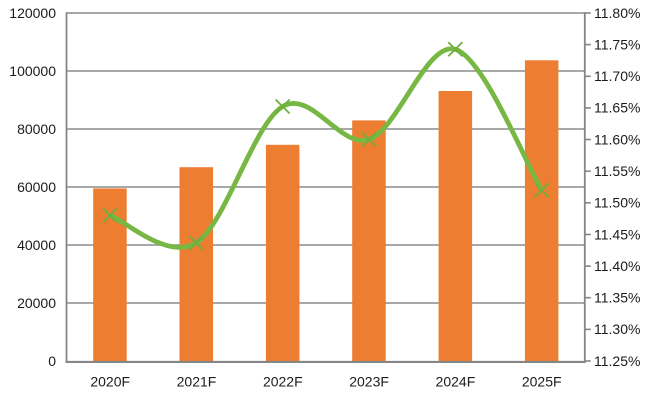 Image resolution: width=654 pixels, height=403 pixels. What do you see at coordinates (36, 187) in the screenshot?
I see `svg-text: 60000` at bounding box center [36, 187].